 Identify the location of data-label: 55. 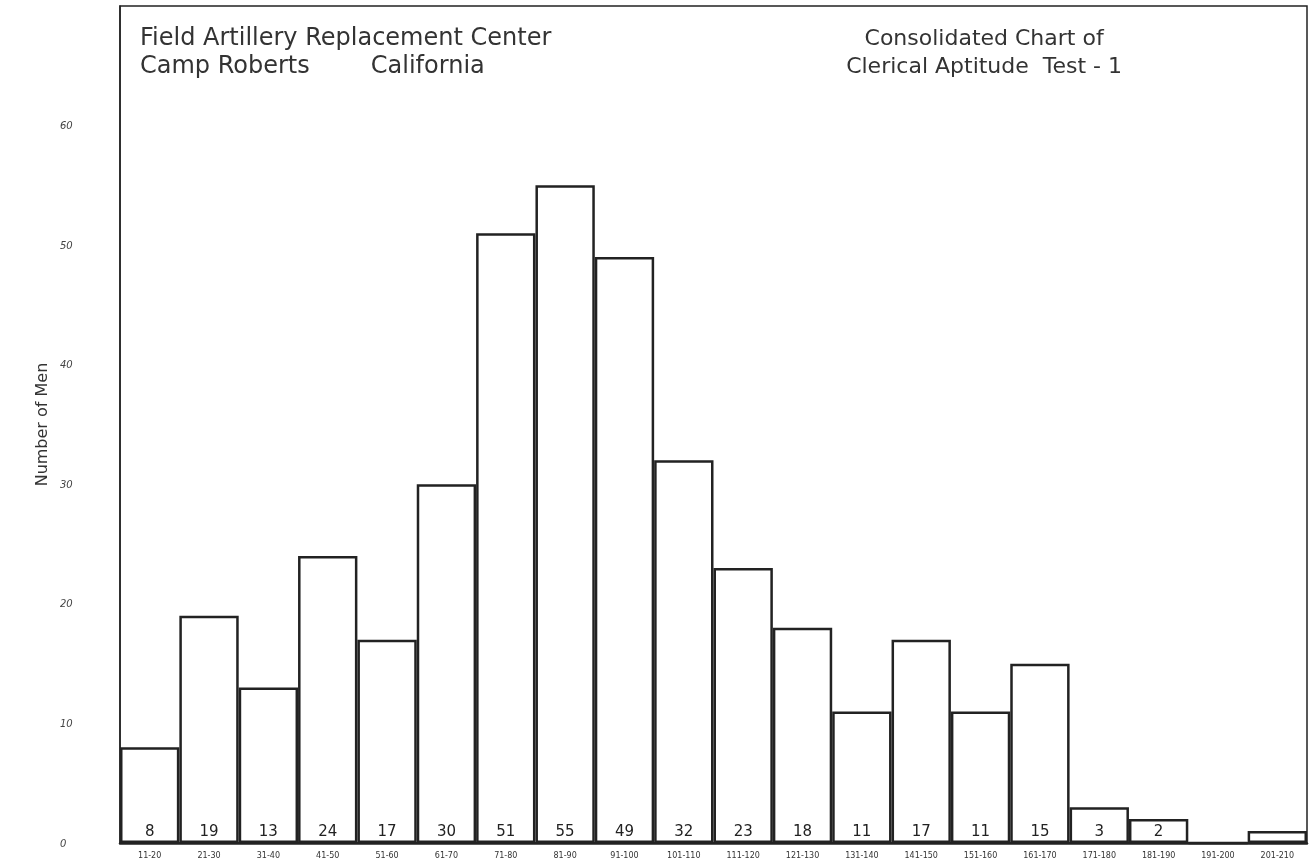
(565, 830).